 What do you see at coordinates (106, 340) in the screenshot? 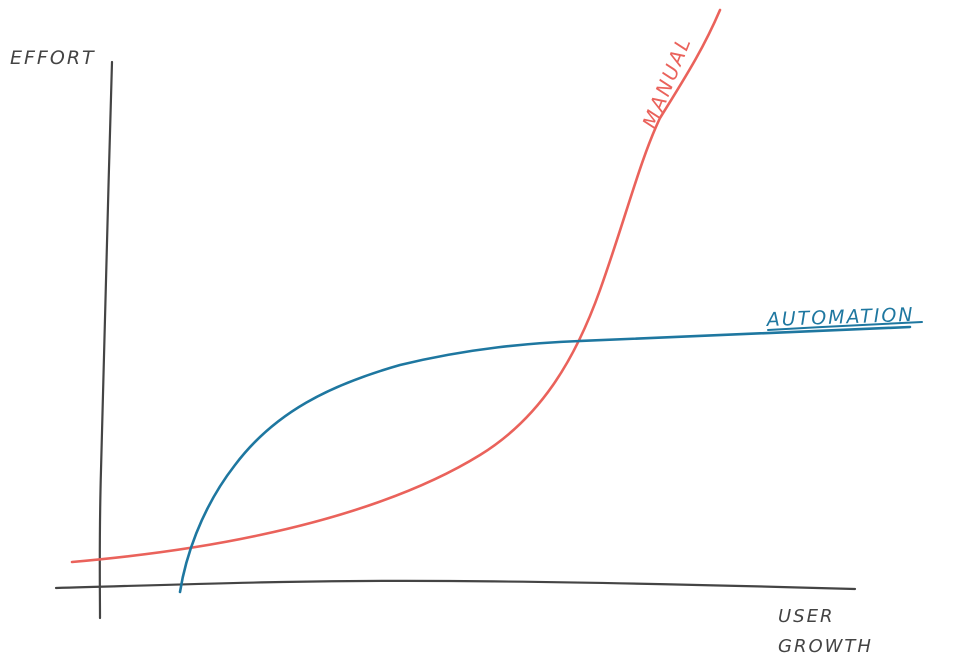
I see `y-axis` at bounding box center [106, 340].